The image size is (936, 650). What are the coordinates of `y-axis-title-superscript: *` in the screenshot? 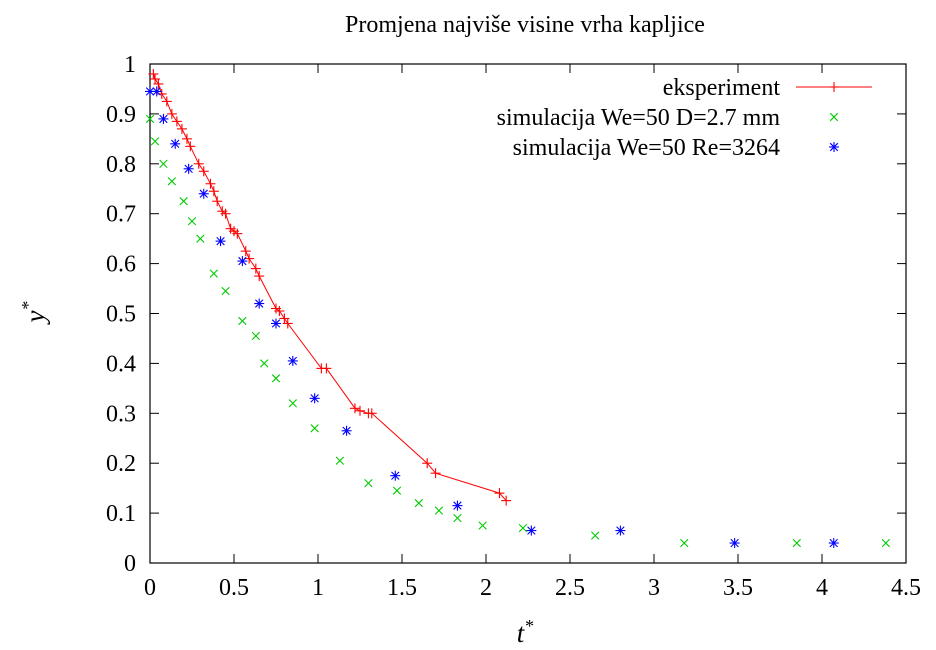 It's located at (28, 306).